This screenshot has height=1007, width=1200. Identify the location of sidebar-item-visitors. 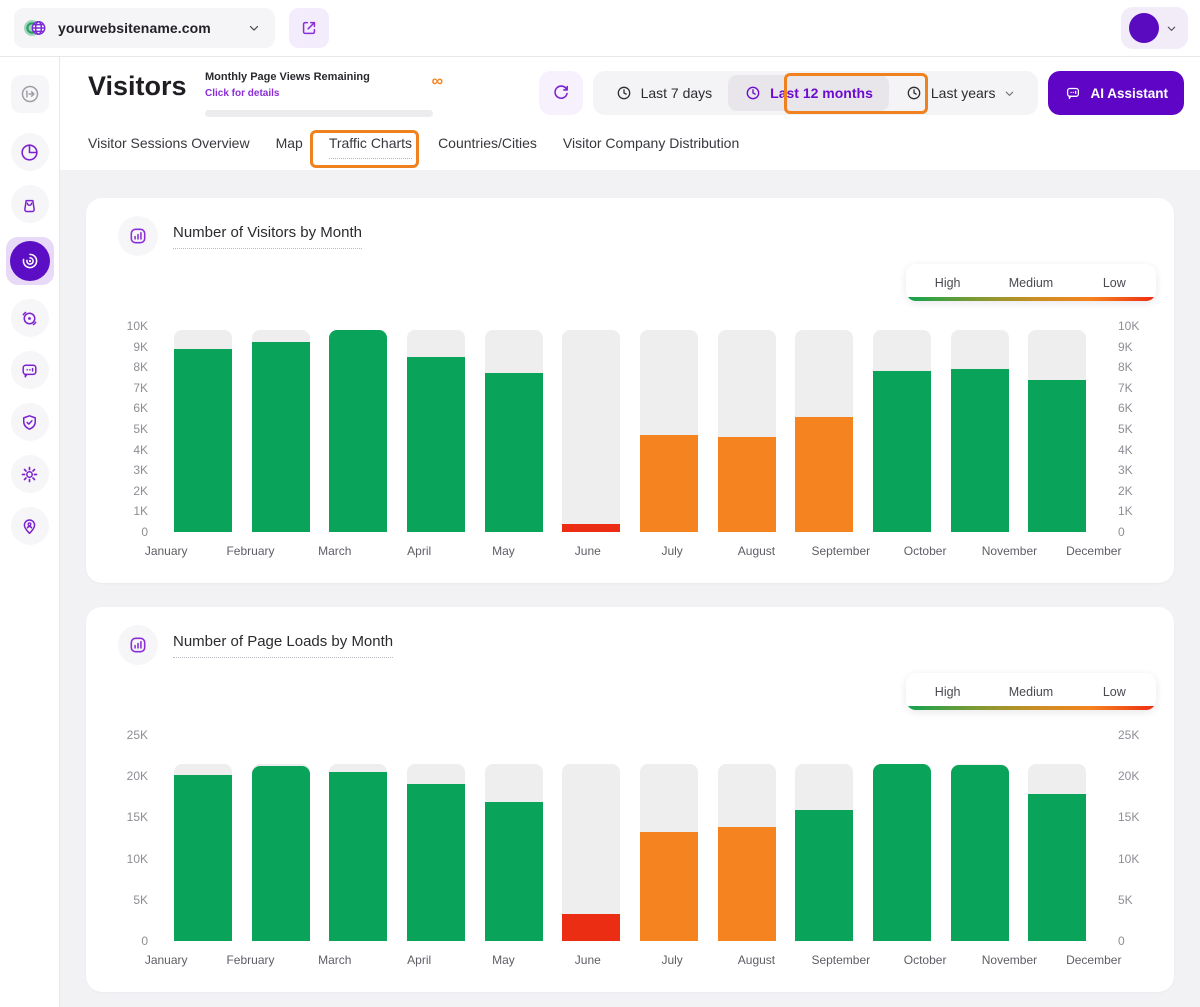
(29, 261).